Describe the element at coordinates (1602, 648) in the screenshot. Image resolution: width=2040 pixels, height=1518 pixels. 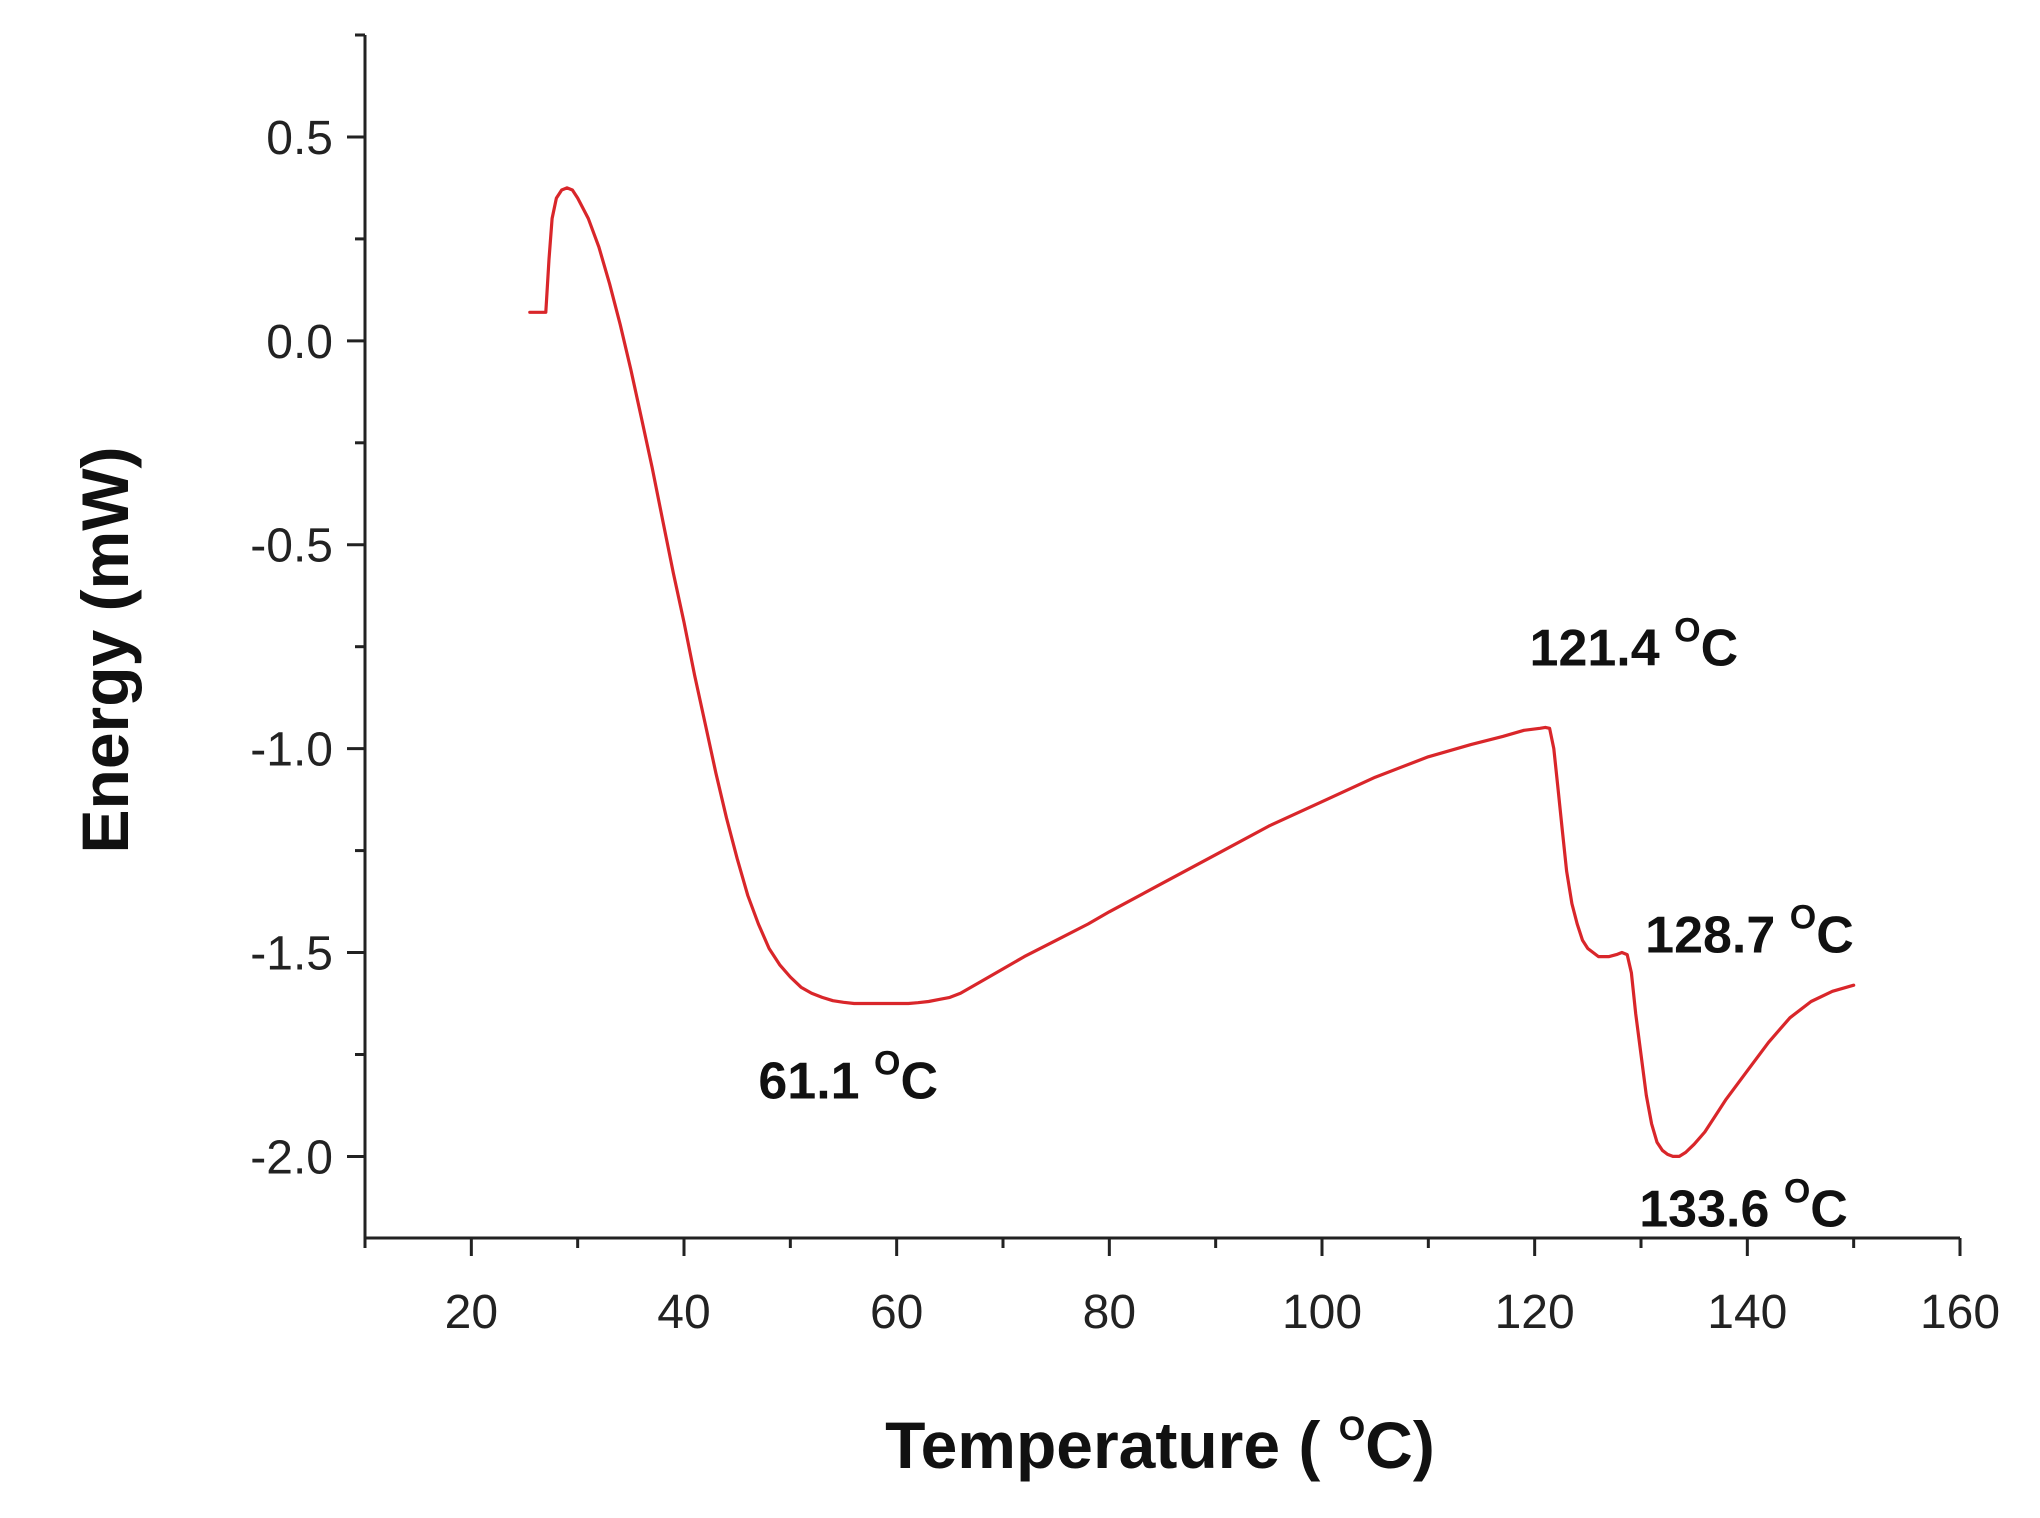
I see `peak-annotation-value: 121.4` at that location.